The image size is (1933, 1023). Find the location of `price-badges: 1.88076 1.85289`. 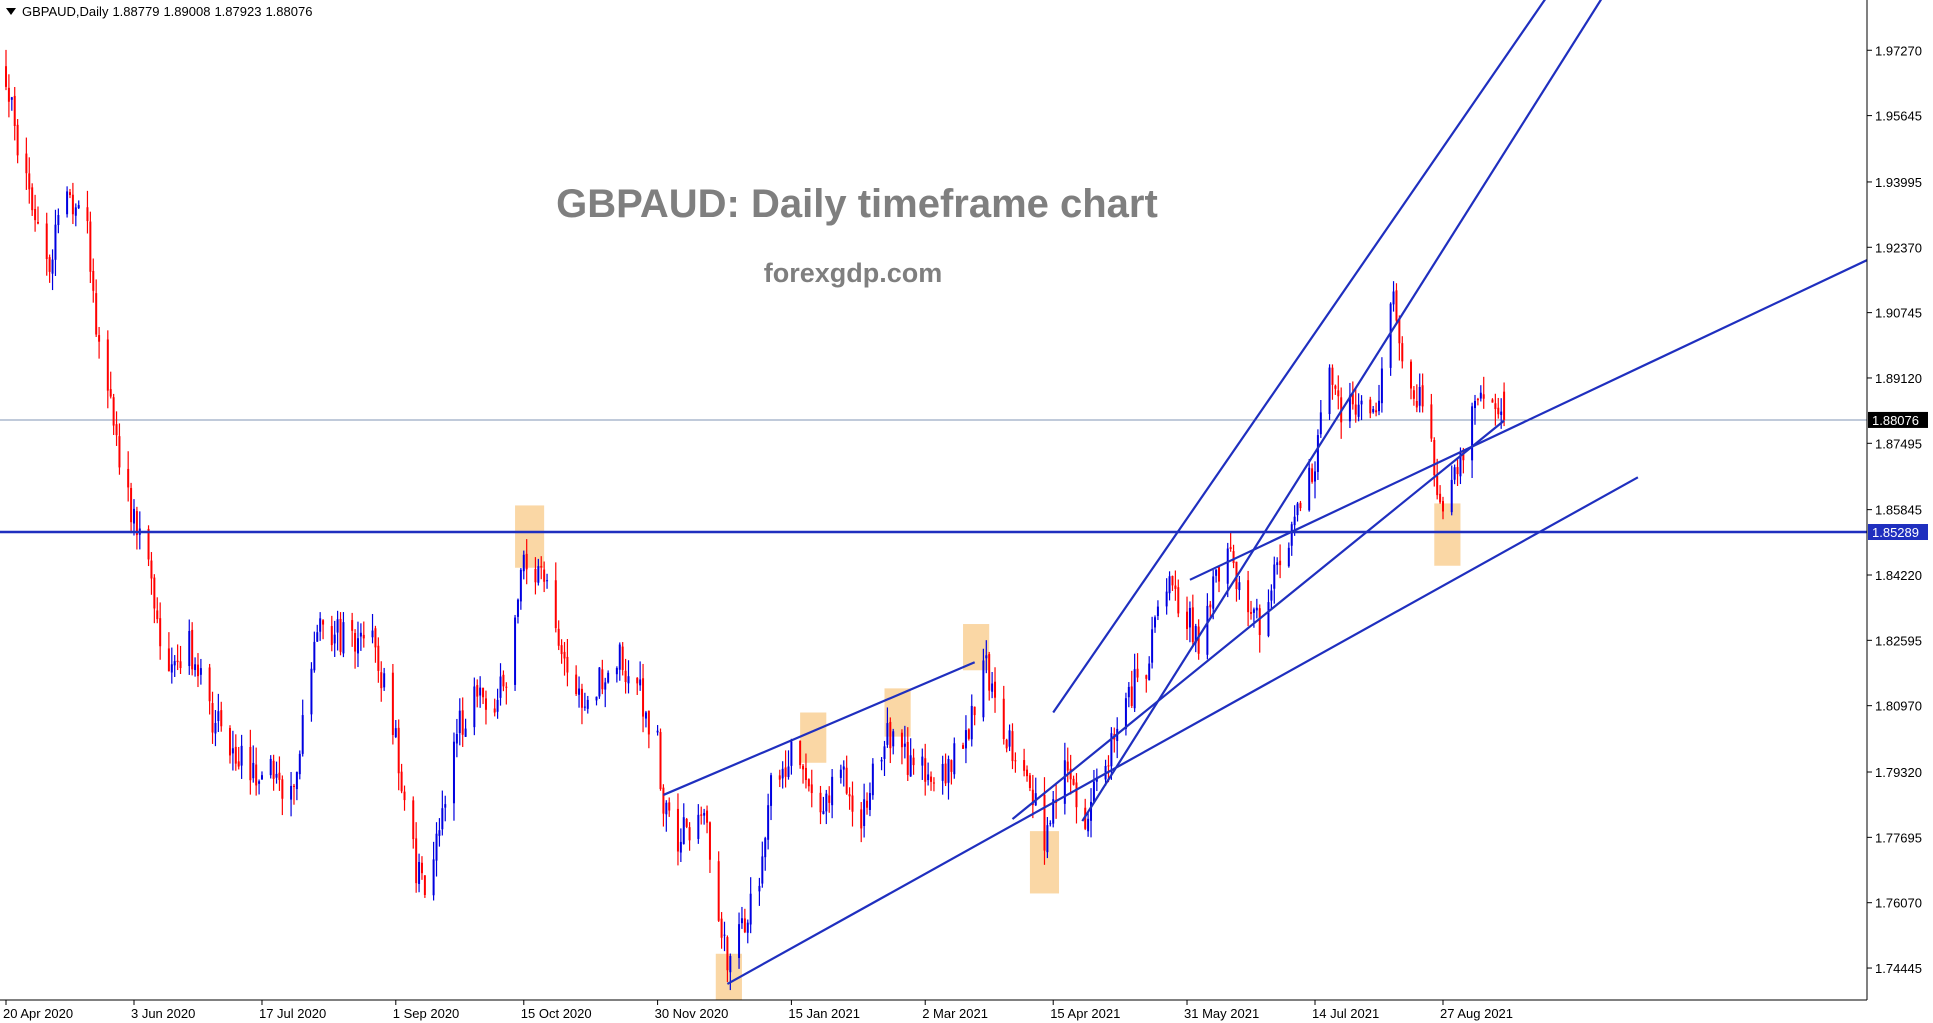

price-badges: 1.88076 1.85289 is located at coordinates (1898, 476).